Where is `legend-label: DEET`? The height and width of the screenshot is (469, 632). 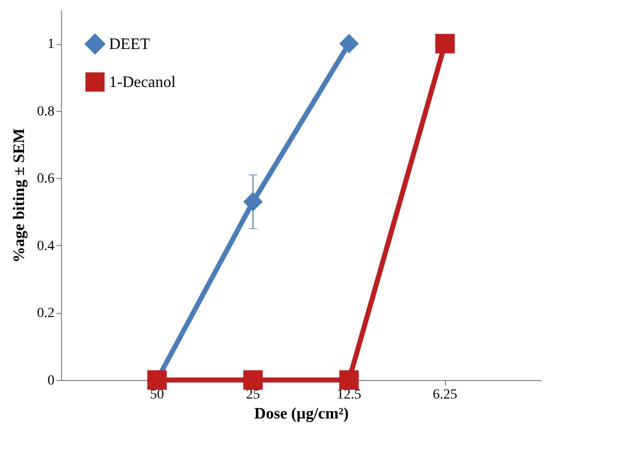
legend-label: DEET is located at coordinates (129, 44).